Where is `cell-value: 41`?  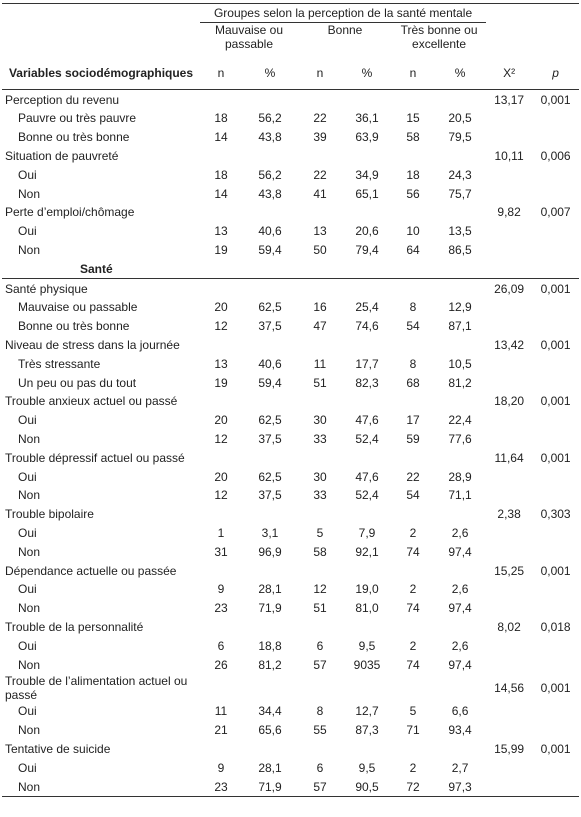
cell-value: 41 is located at coordinates (320, 193).